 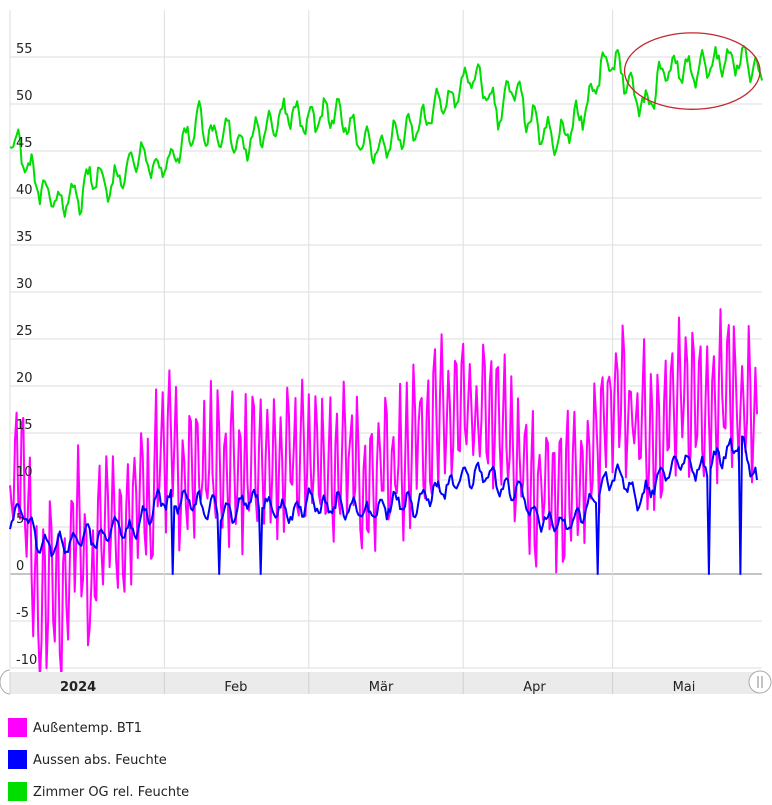 I want to click on y-axis-ticks: -10 -5 0 5 10 15 20 25 30 35 40 45 50 55, so click(x=26, y=355).